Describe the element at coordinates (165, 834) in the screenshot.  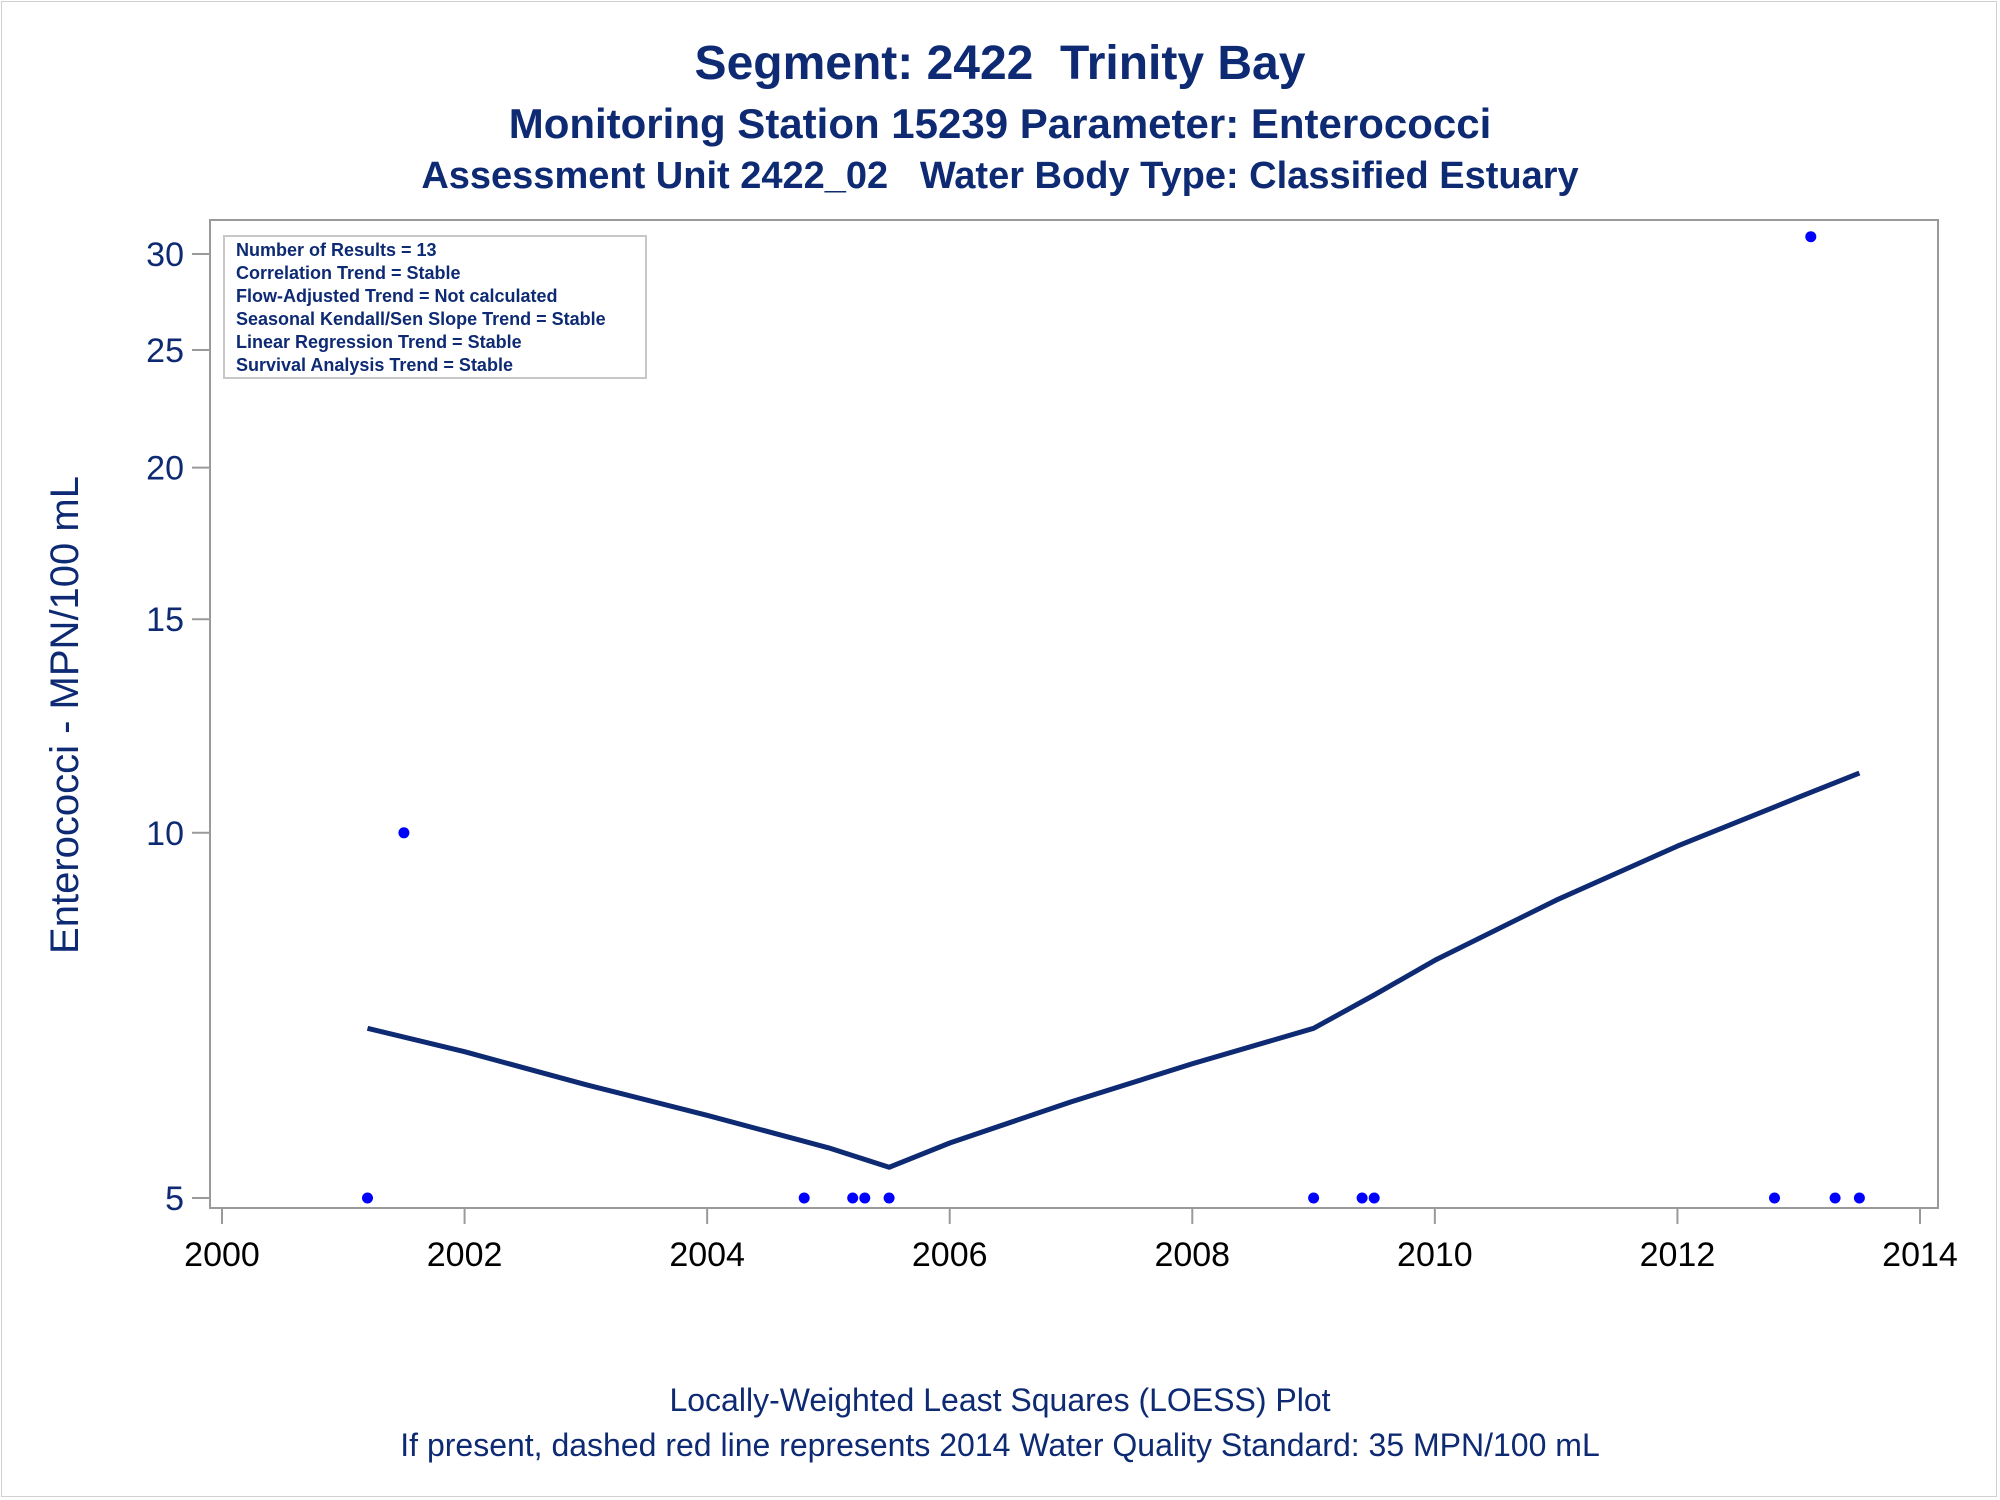
I see `y-tick-label: 10` at that location.